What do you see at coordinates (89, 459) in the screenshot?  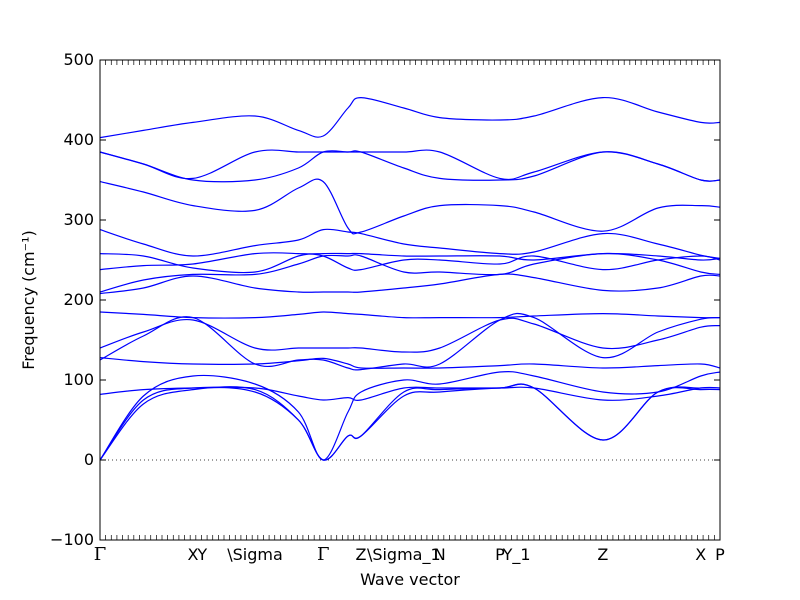 I see `y-tick-label: 0` at bounding box center [89, 459].